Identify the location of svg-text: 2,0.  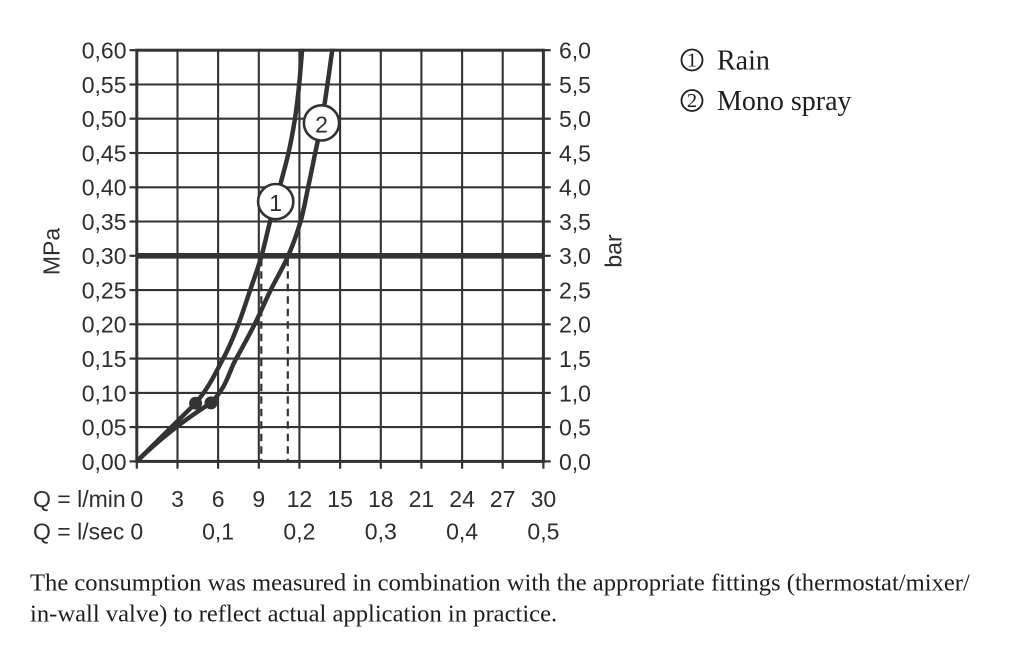
(575, 325).